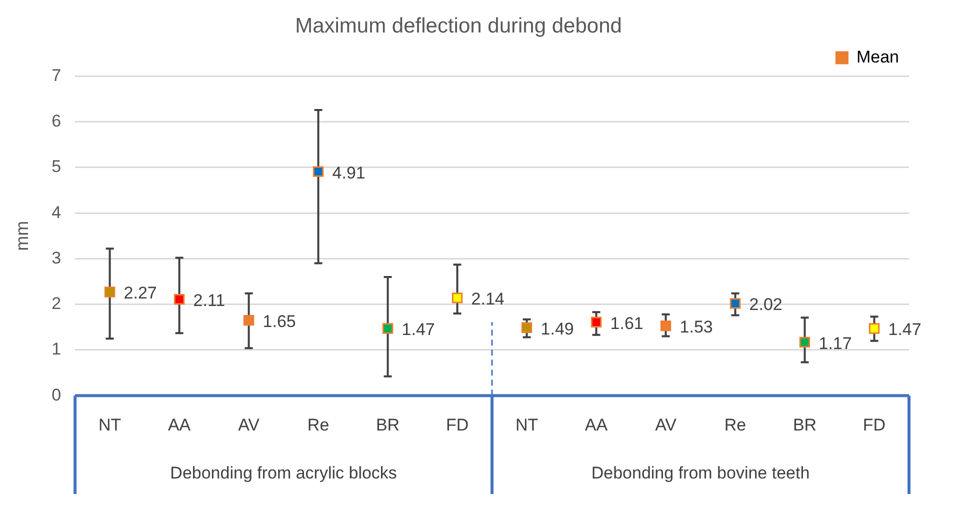 This screenshot has width=957, height=506. I want to click on y-tick-label: 7, so click(57, 75).